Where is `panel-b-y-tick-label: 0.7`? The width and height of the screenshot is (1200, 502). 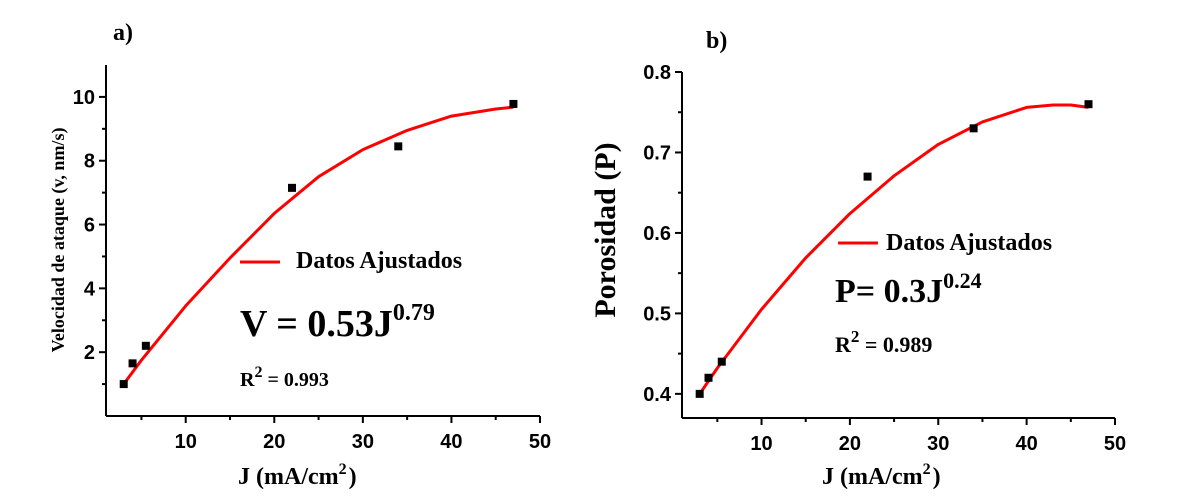
panel-b-y-tick-label: 0.7 is located at coordinates (657, 153).